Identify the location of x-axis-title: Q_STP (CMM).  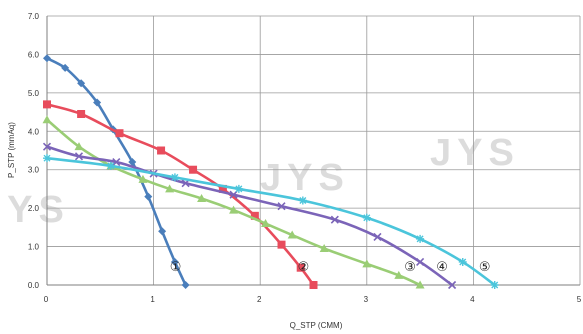
(316, 325).